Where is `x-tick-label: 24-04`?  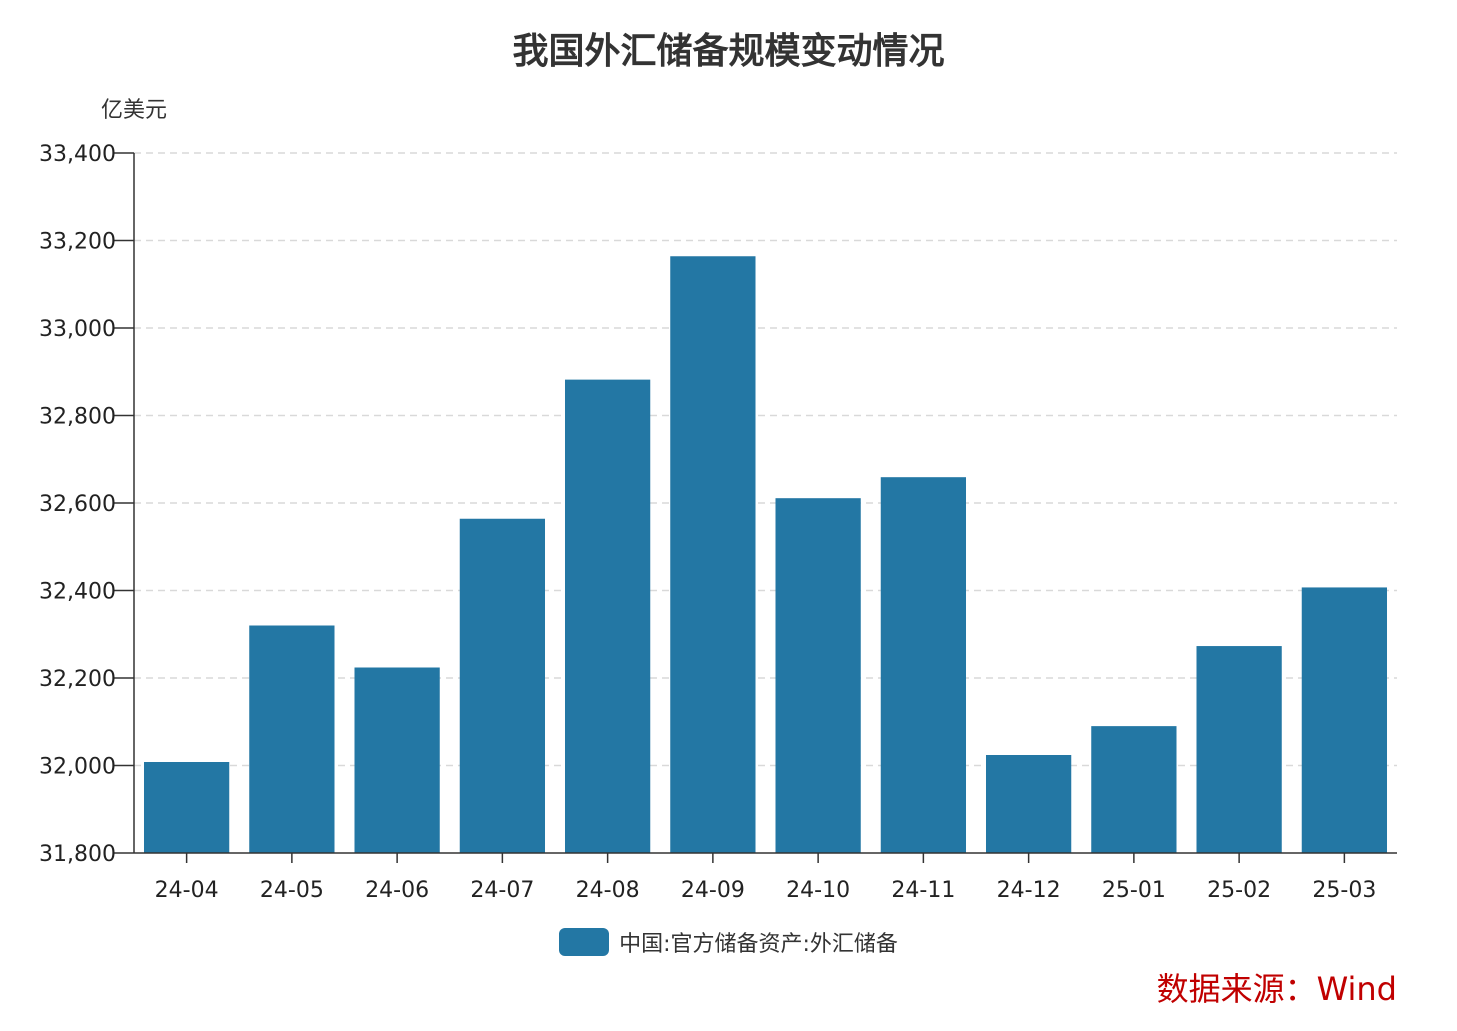
x-tick-label: 24-04 is located at coordinates (187, 890).